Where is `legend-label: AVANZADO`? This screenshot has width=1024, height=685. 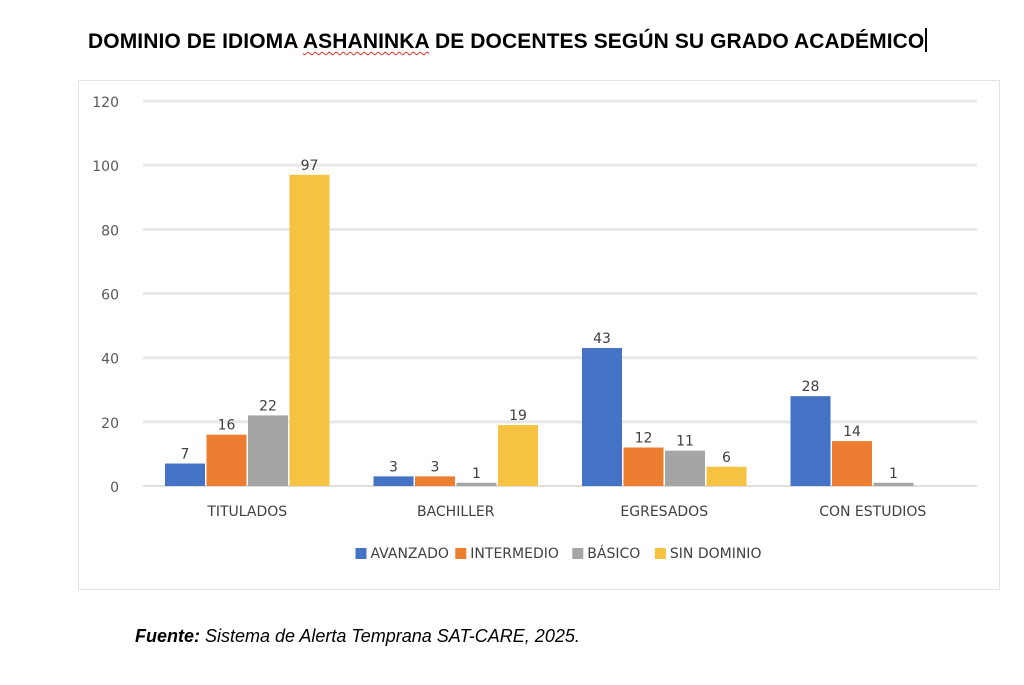
legend-label: AVANZADO is located at coordinates (410, 554).